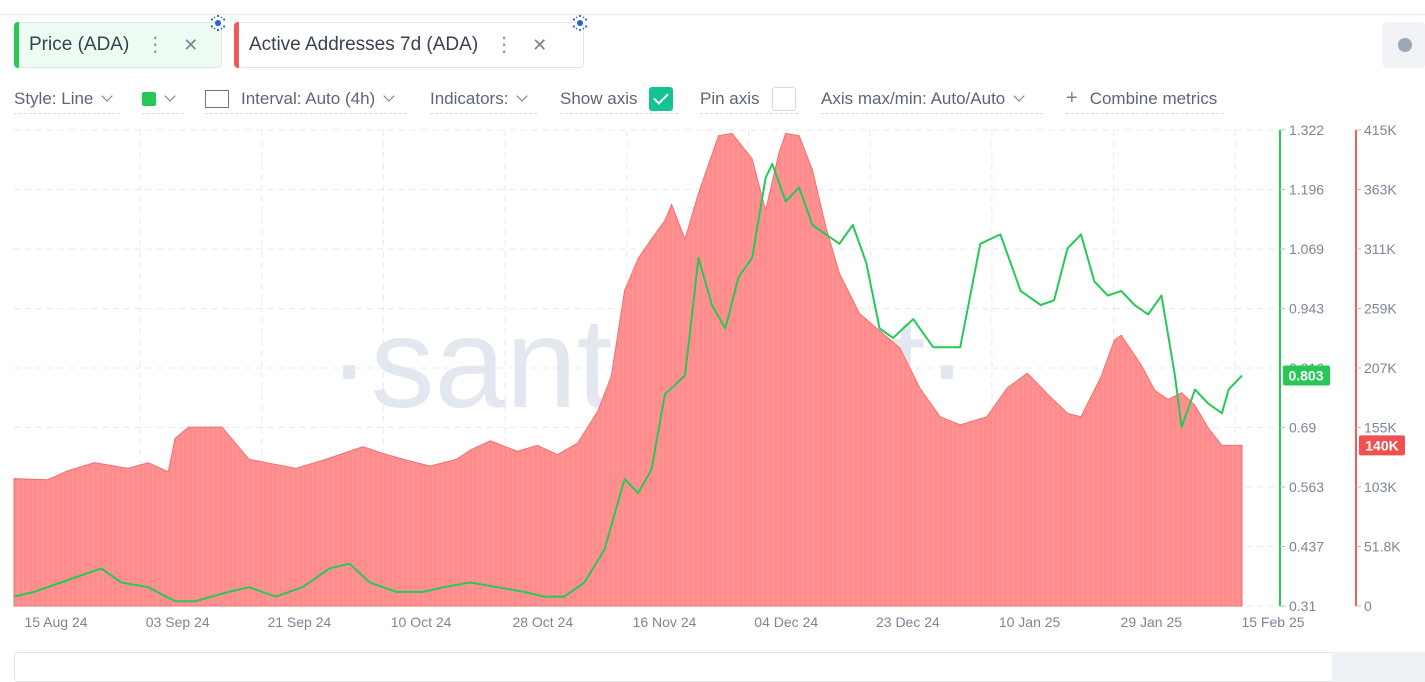 The width and height of the screenshot is (1425, 682). Describe the element at coordinates (364, 44) in the screenshot. I see `metric-label: Active Addresses 7d (ADA)` at that location.